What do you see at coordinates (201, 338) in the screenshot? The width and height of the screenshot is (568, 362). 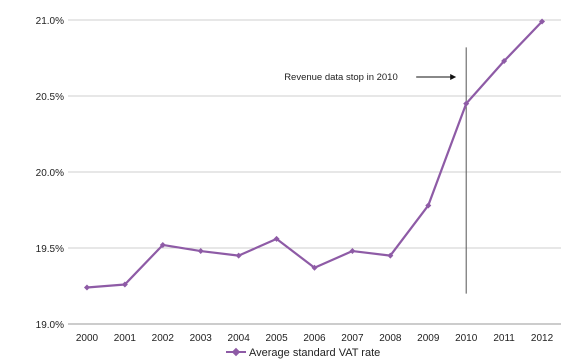 I see `x-tick-label: 2003` at bounding box center [201, 338].